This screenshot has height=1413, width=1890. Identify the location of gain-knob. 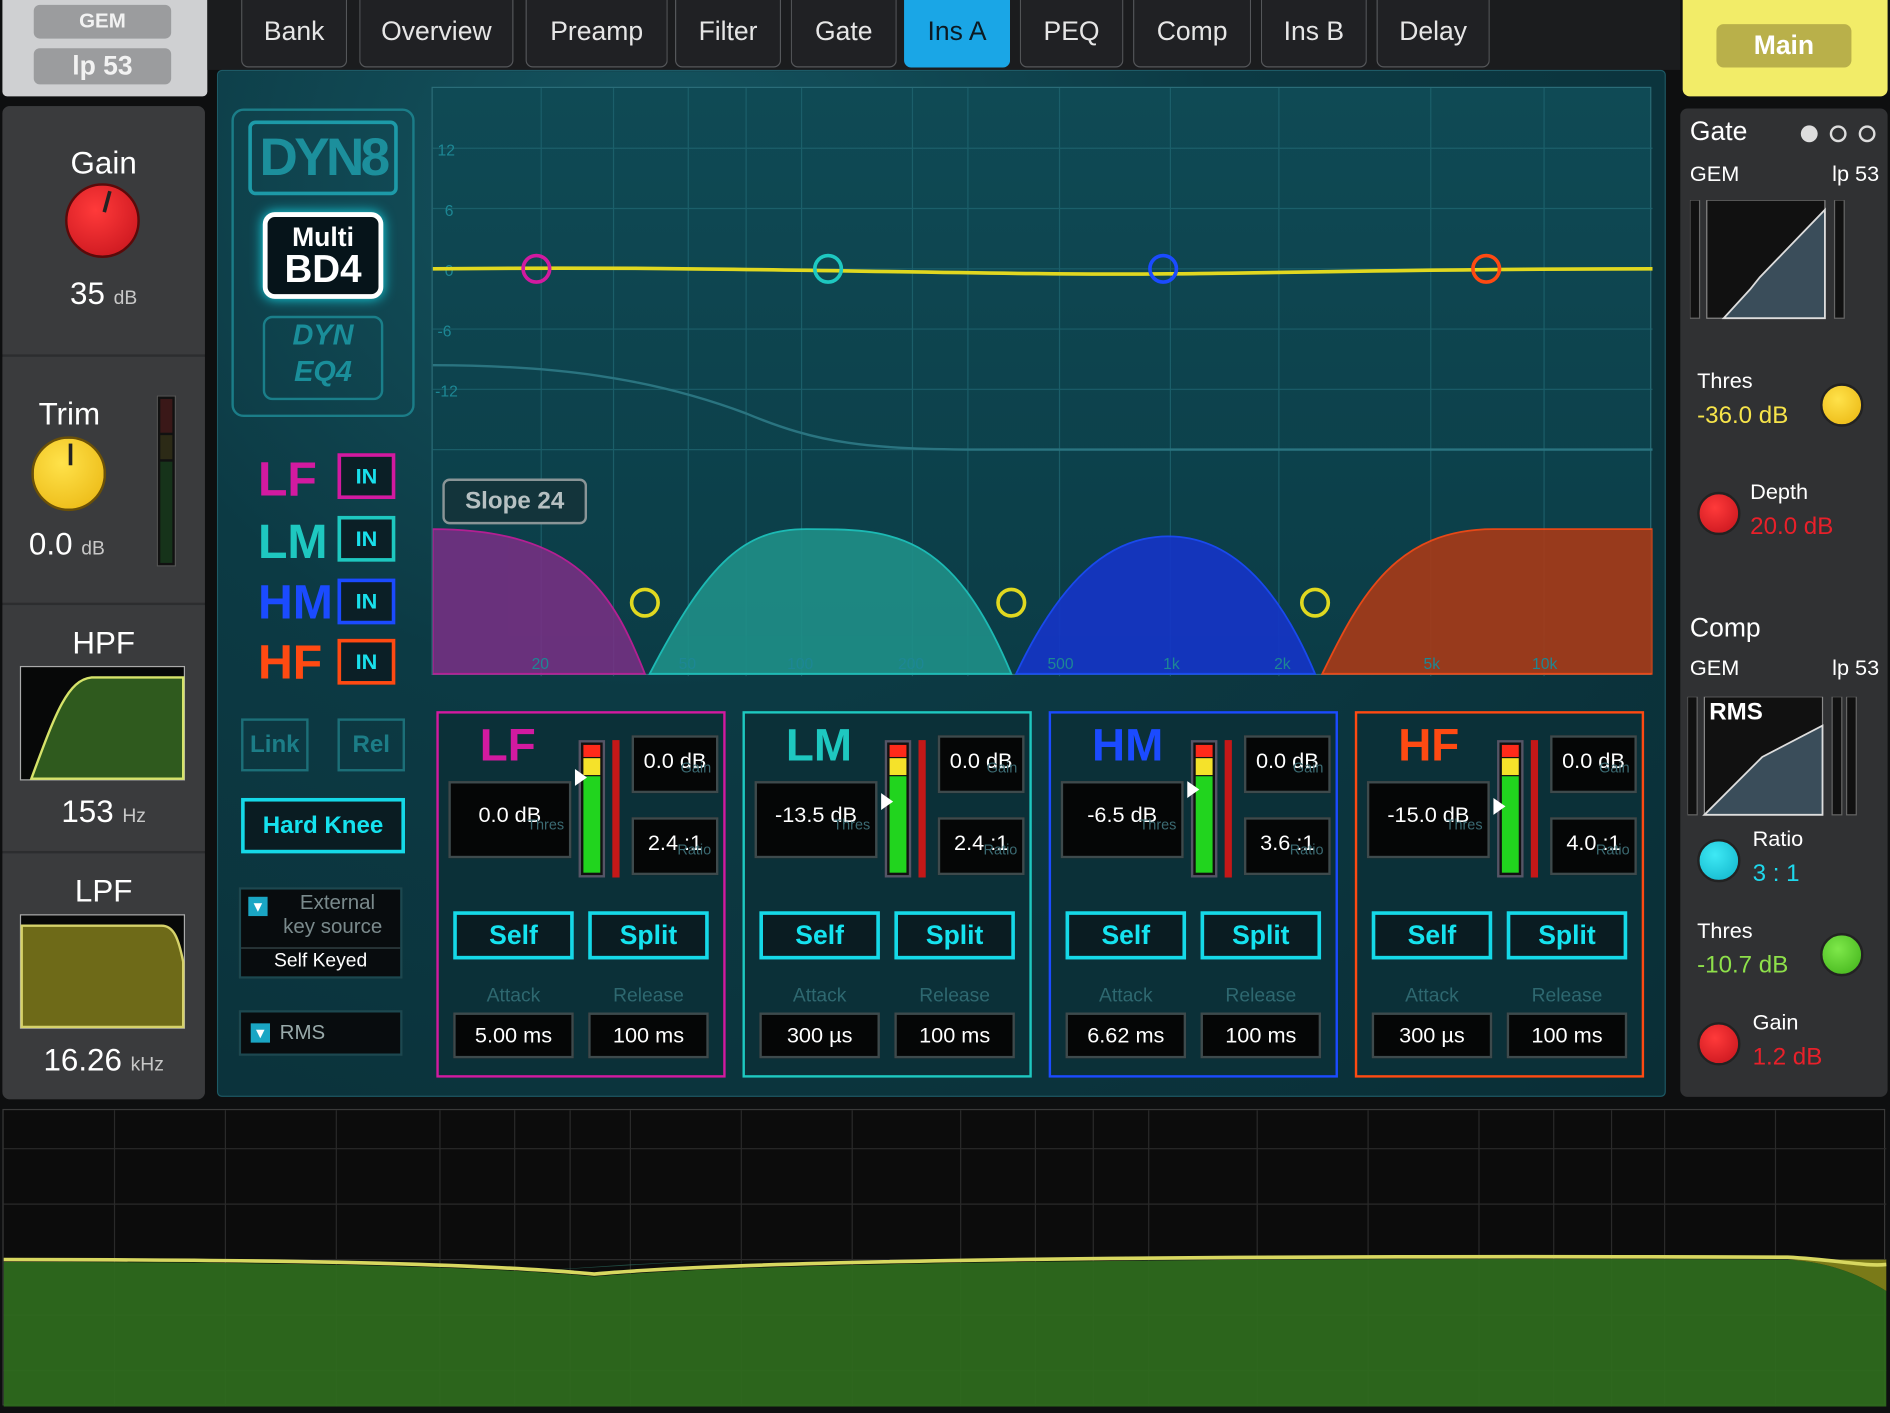
(102, 220).